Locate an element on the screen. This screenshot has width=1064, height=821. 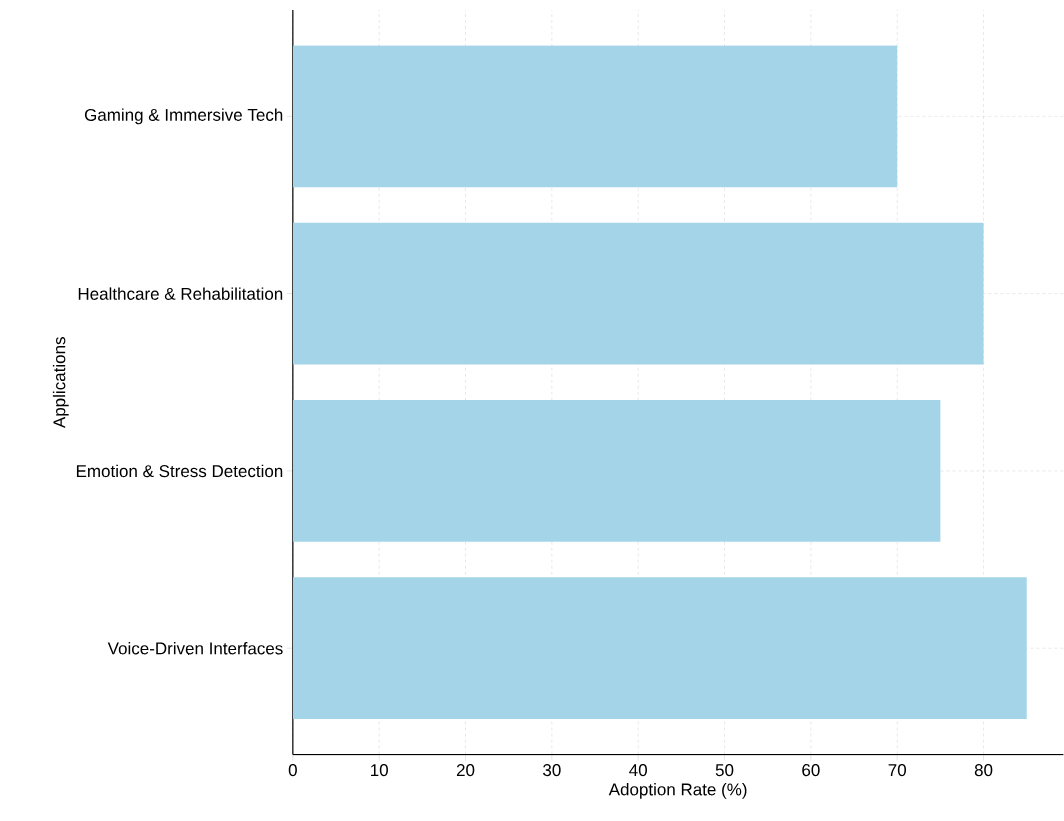
x-tick-label: 0 is located at coordinates (292, 770).